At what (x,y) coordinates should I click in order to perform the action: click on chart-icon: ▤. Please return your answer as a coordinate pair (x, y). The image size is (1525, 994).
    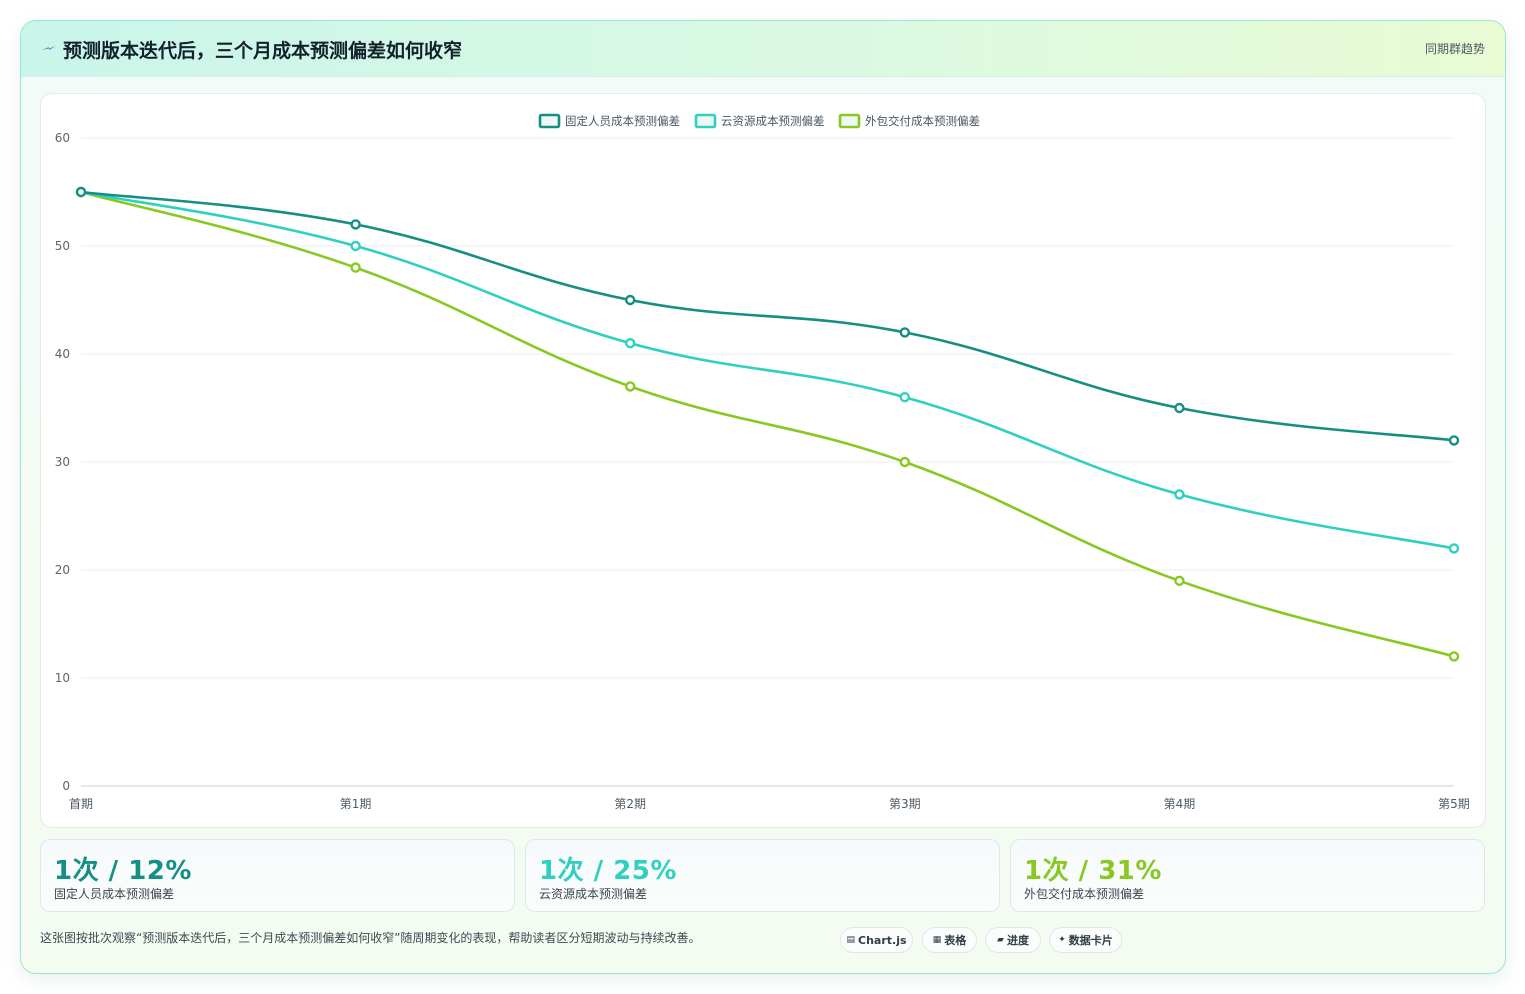
    Looking at the image, I should click on (850, 940).